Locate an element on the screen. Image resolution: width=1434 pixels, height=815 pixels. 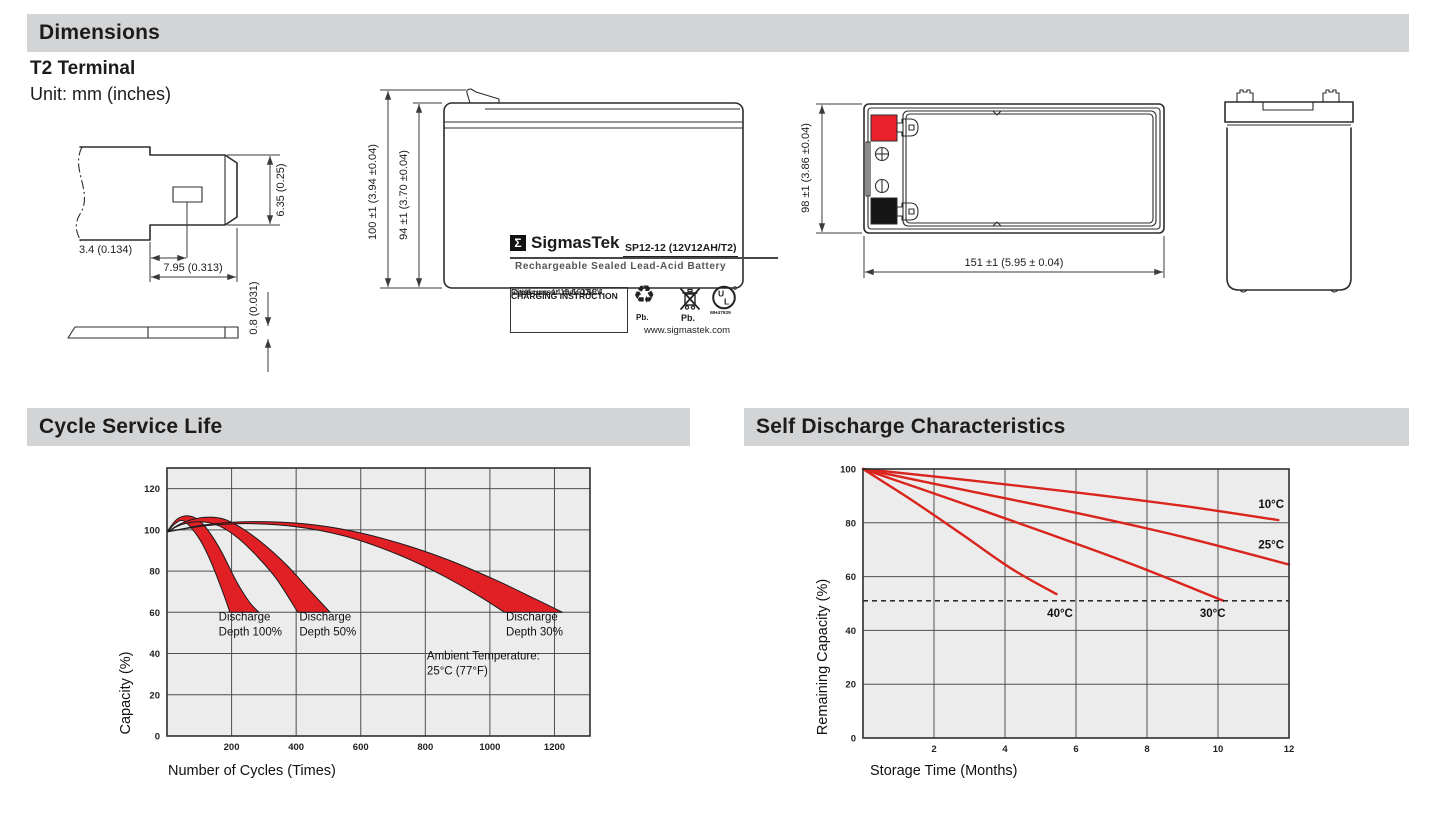
dim-case-height: 94 ±1 (3.70 ±0.04) is located at coordinates (404, 195).